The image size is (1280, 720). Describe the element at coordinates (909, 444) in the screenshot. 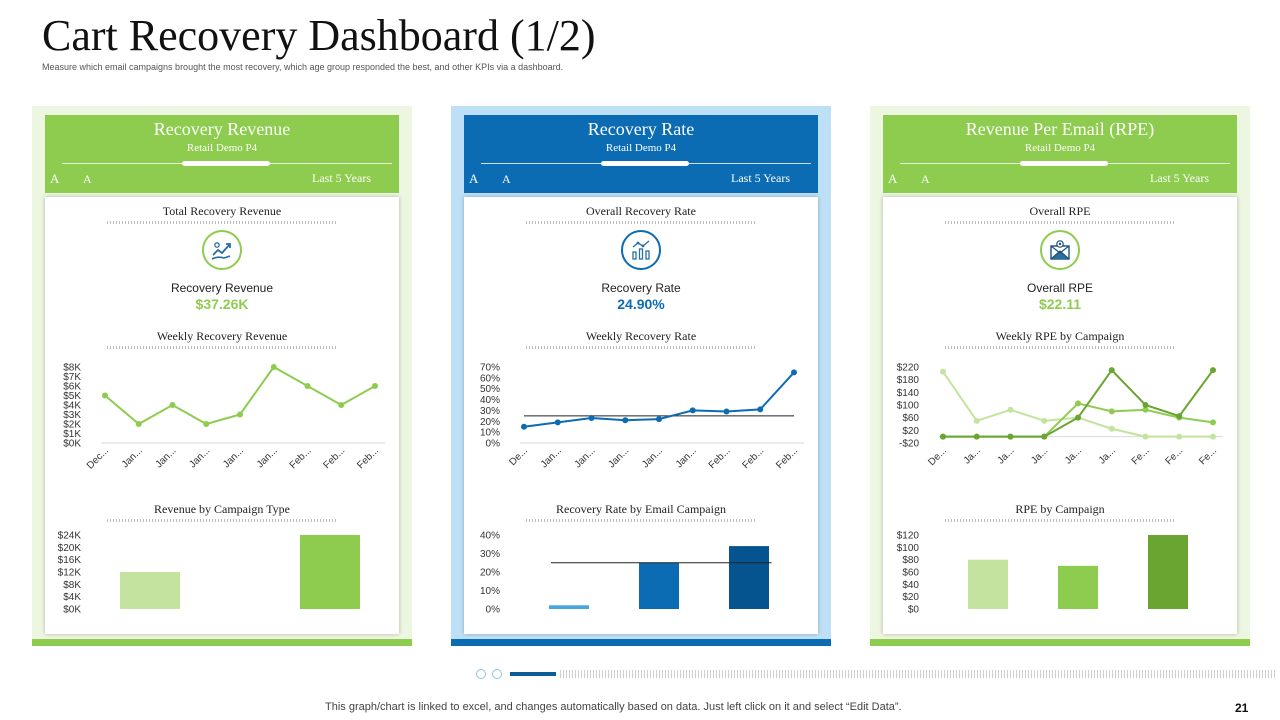

I see `y-tick-label: -$20` at that location.